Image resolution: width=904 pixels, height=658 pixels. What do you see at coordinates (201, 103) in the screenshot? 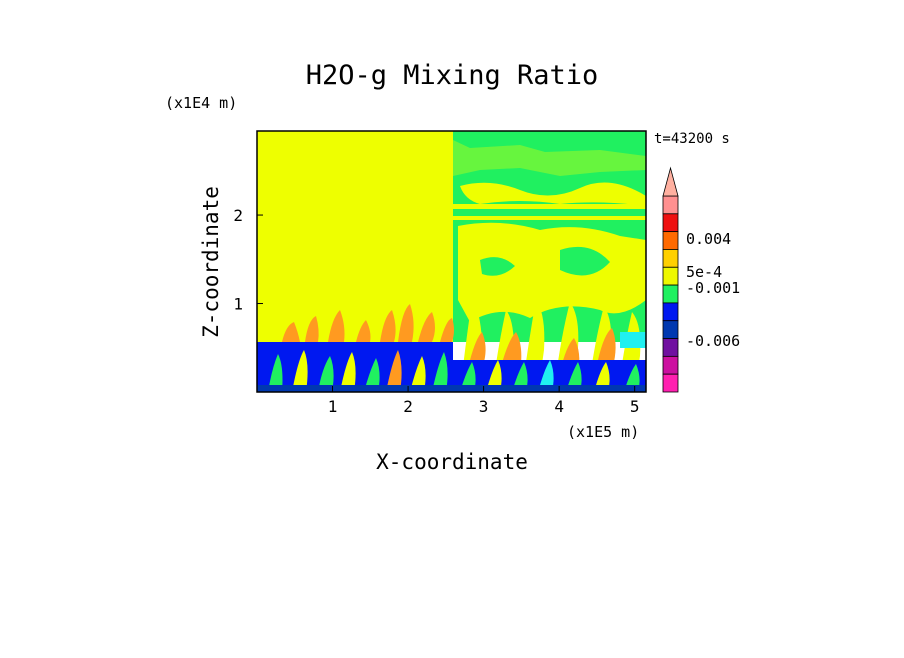
I see `y-units-label: (x1E4 m)` at bounding box center [201, 103].